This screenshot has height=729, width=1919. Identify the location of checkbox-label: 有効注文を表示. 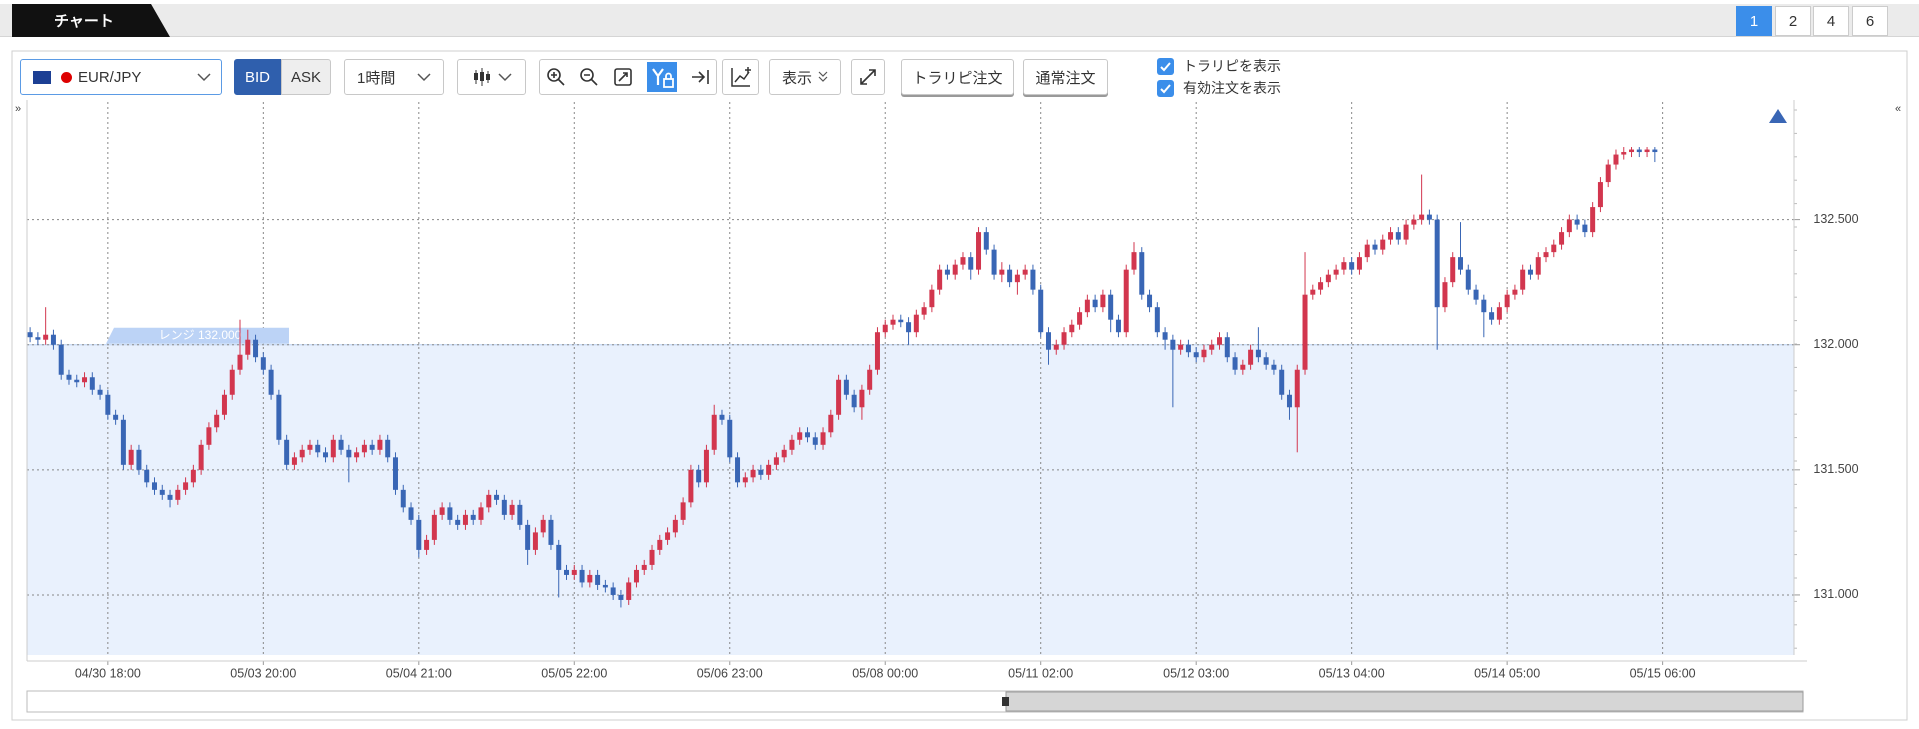
(1232, 88).